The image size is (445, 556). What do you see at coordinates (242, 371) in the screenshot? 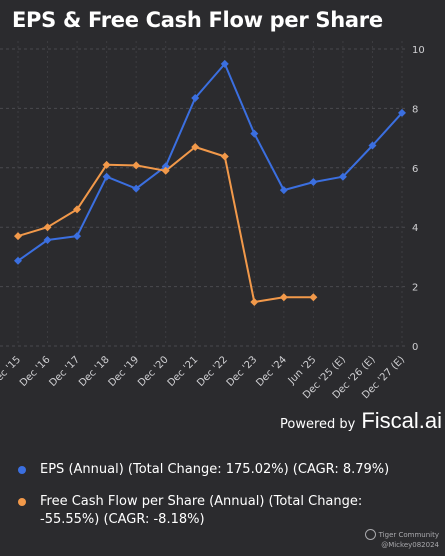
I see `x-tick-label: Dec '23` at bounding box center [242, 371].